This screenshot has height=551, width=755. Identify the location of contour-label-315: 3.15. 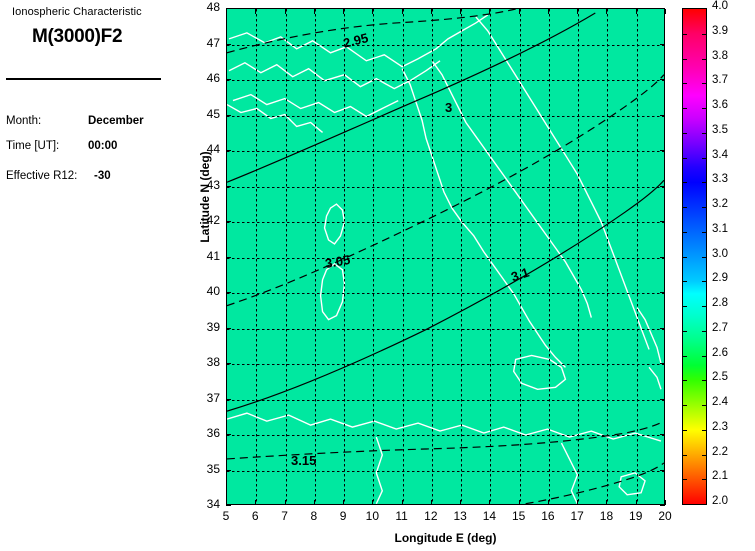
(304, 460).